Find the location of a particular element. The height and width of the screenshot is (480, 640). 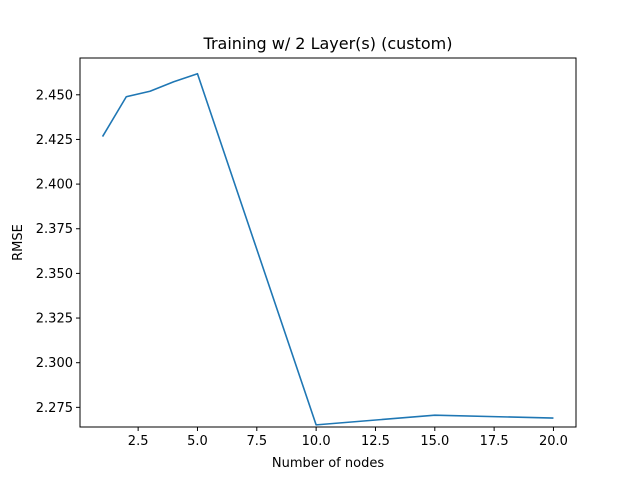

y-tick-label: 2.425 is located at coordinates (54, 140).